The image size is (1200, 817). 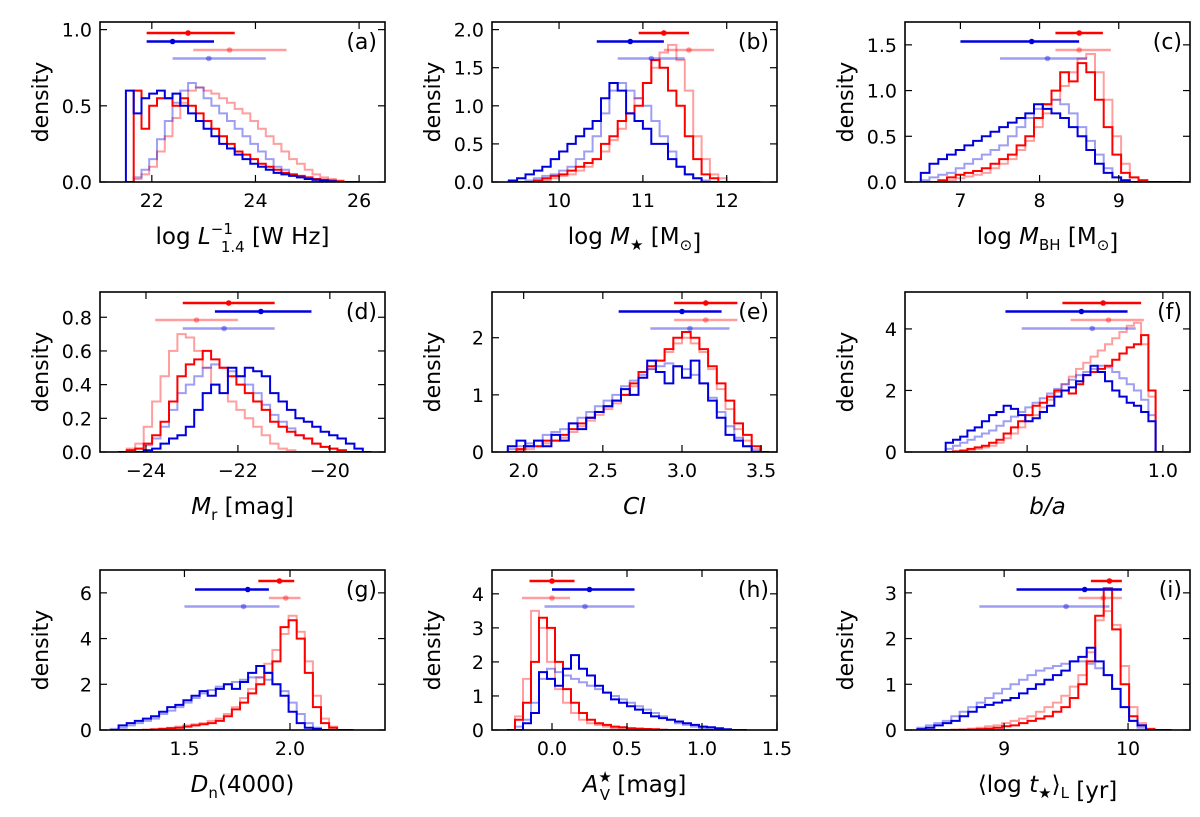 I want to click on x-tick-label: 3.0, so click(x=682, y=471).